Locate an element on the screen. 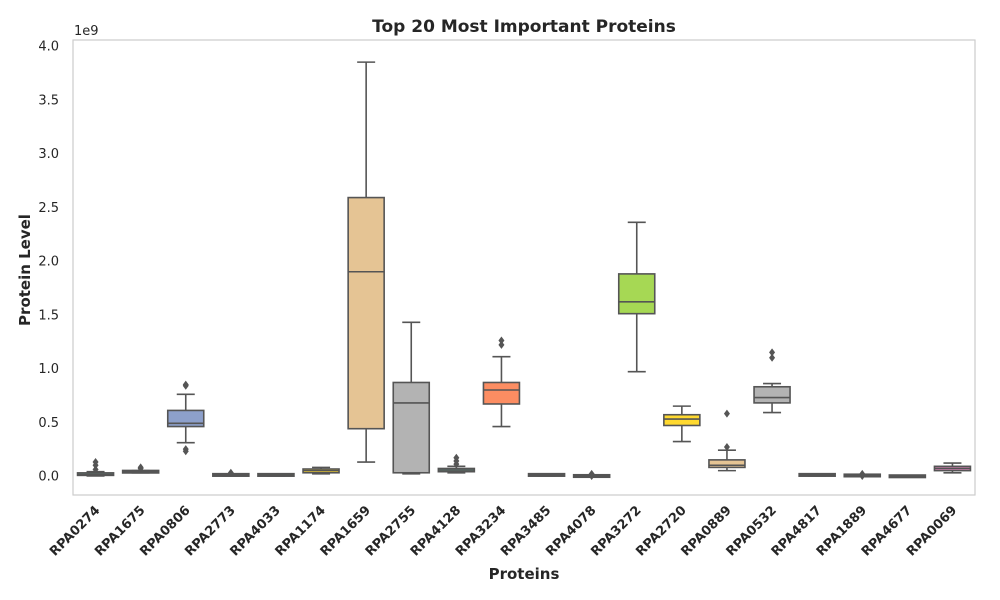  box-rpa2755 is located at coordinates (411, 398).